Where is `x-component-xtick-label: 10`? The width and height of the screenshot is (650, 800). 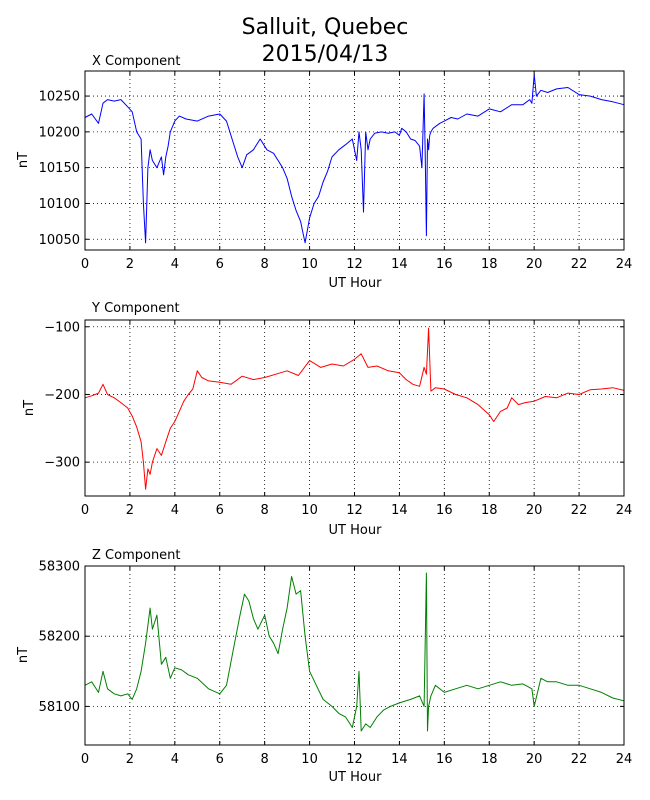
x-component-xtick-label: 10 is located at coordinates (309, 264).